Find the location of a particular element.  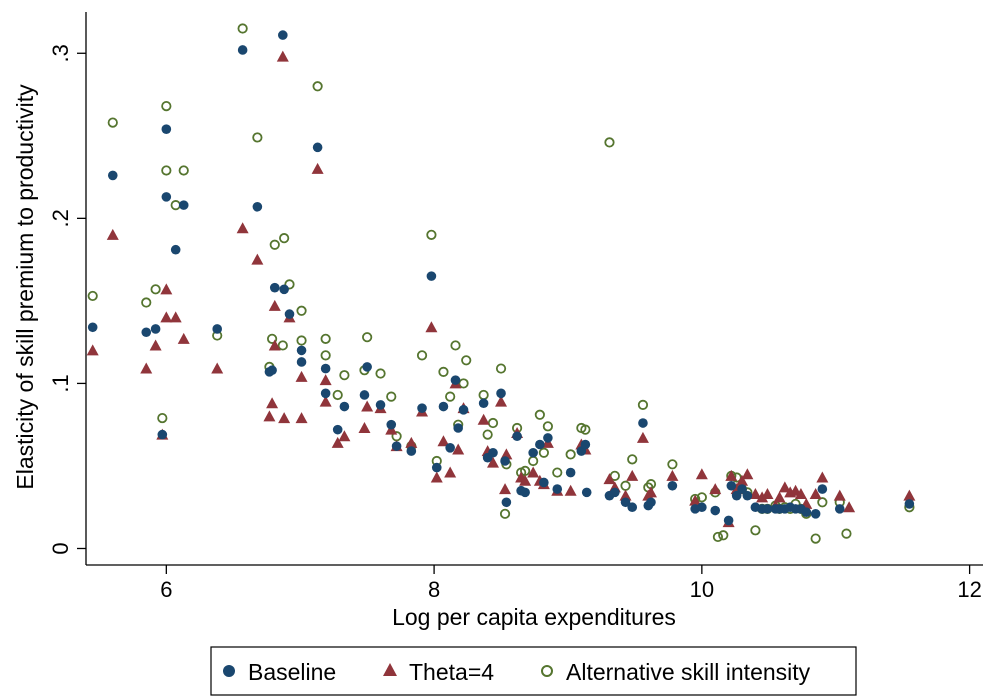

y-tick-label: .3 is located at coordinates (60, 53).